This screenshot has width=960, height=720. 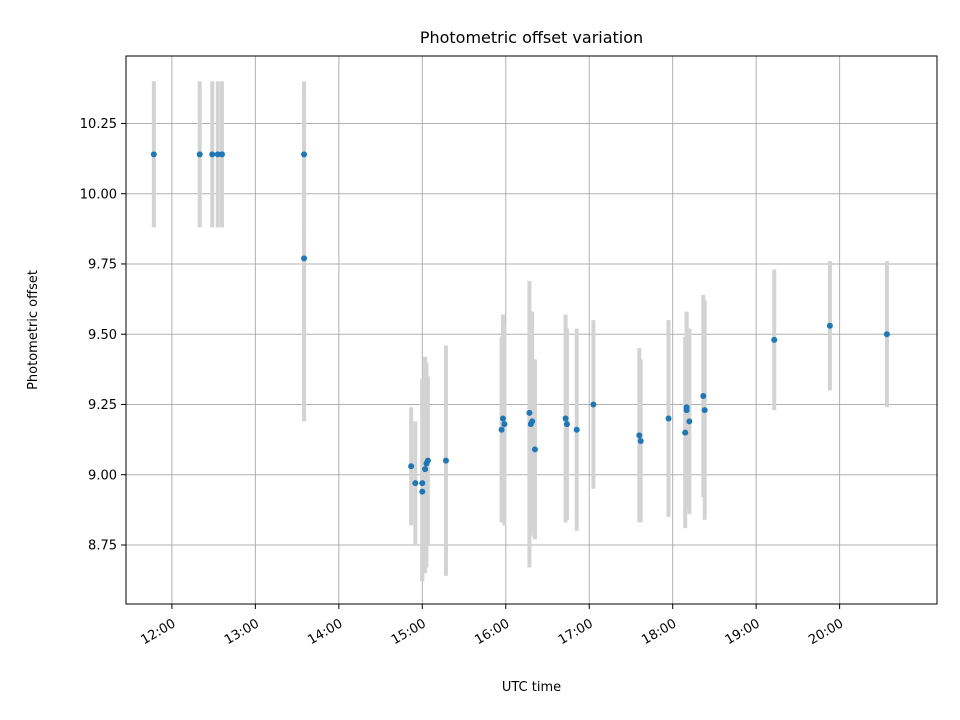 I want to click on y-axis-ticks: 8.75 9.00 9.25 9.50 9.75 10.00 10.25, so click(x=103, y=335).